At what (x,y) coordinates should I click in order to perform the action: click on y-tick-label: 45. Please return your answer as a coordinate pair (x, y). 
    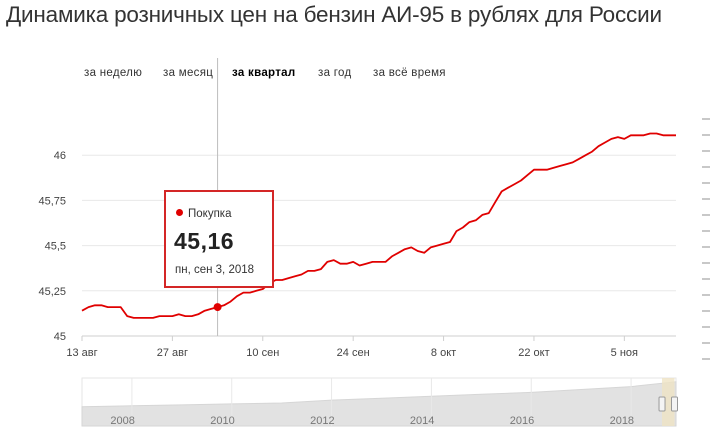
    Looking at the image, I should click on (60, 337).